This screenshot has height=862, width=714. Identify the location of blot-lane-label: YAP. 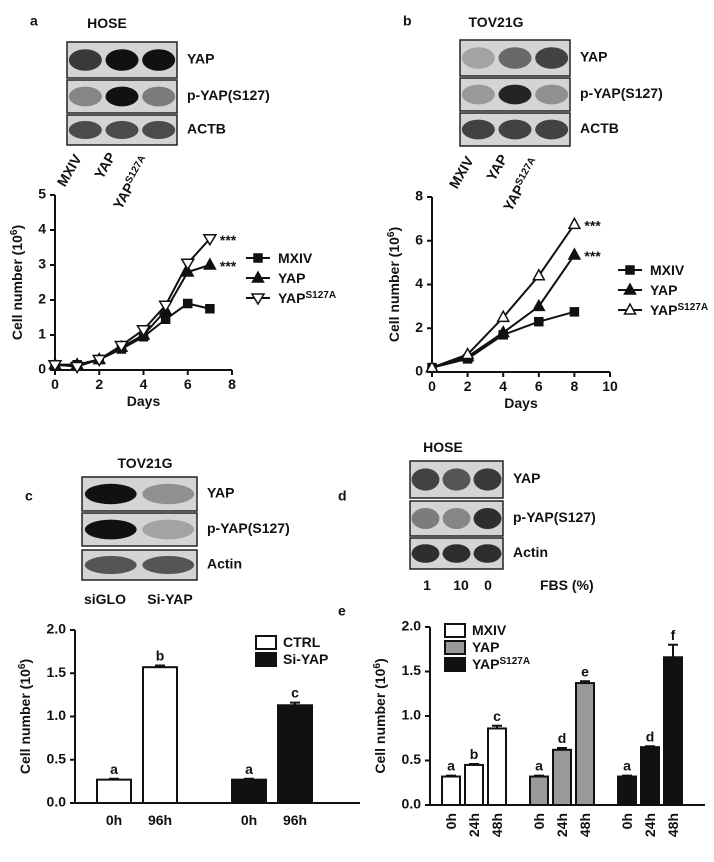
(105, 166).